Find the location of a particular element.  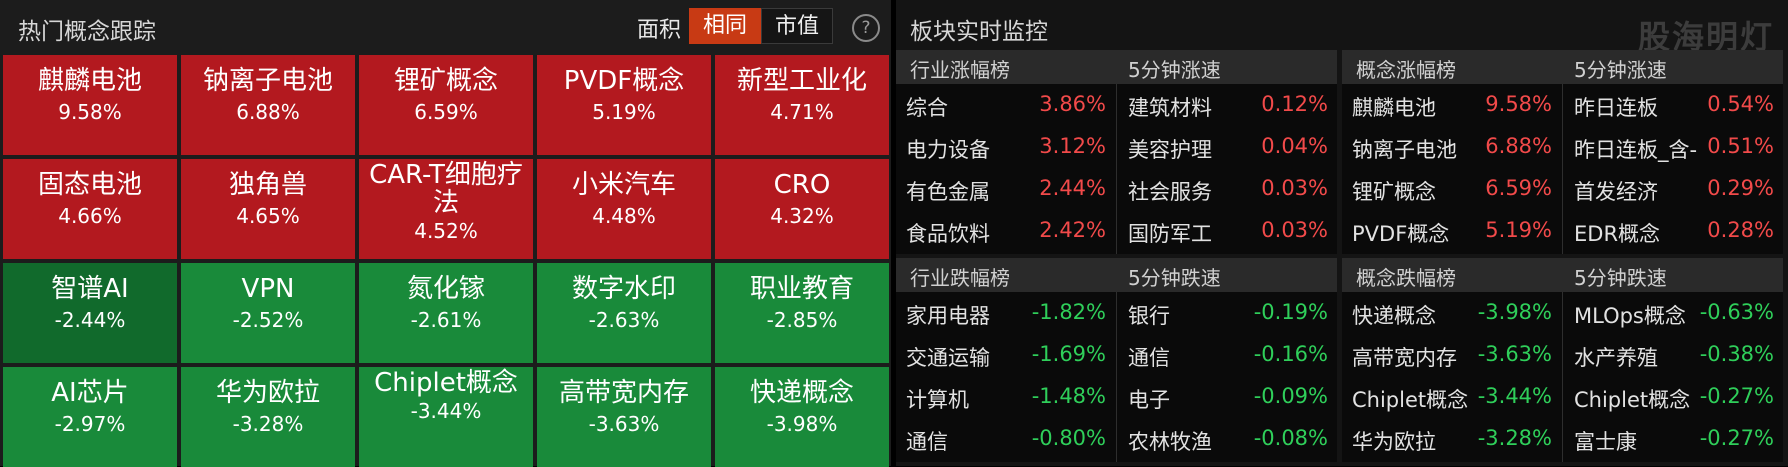

sector-name: 锂矿概念 is located at coordinates (1394, 192).